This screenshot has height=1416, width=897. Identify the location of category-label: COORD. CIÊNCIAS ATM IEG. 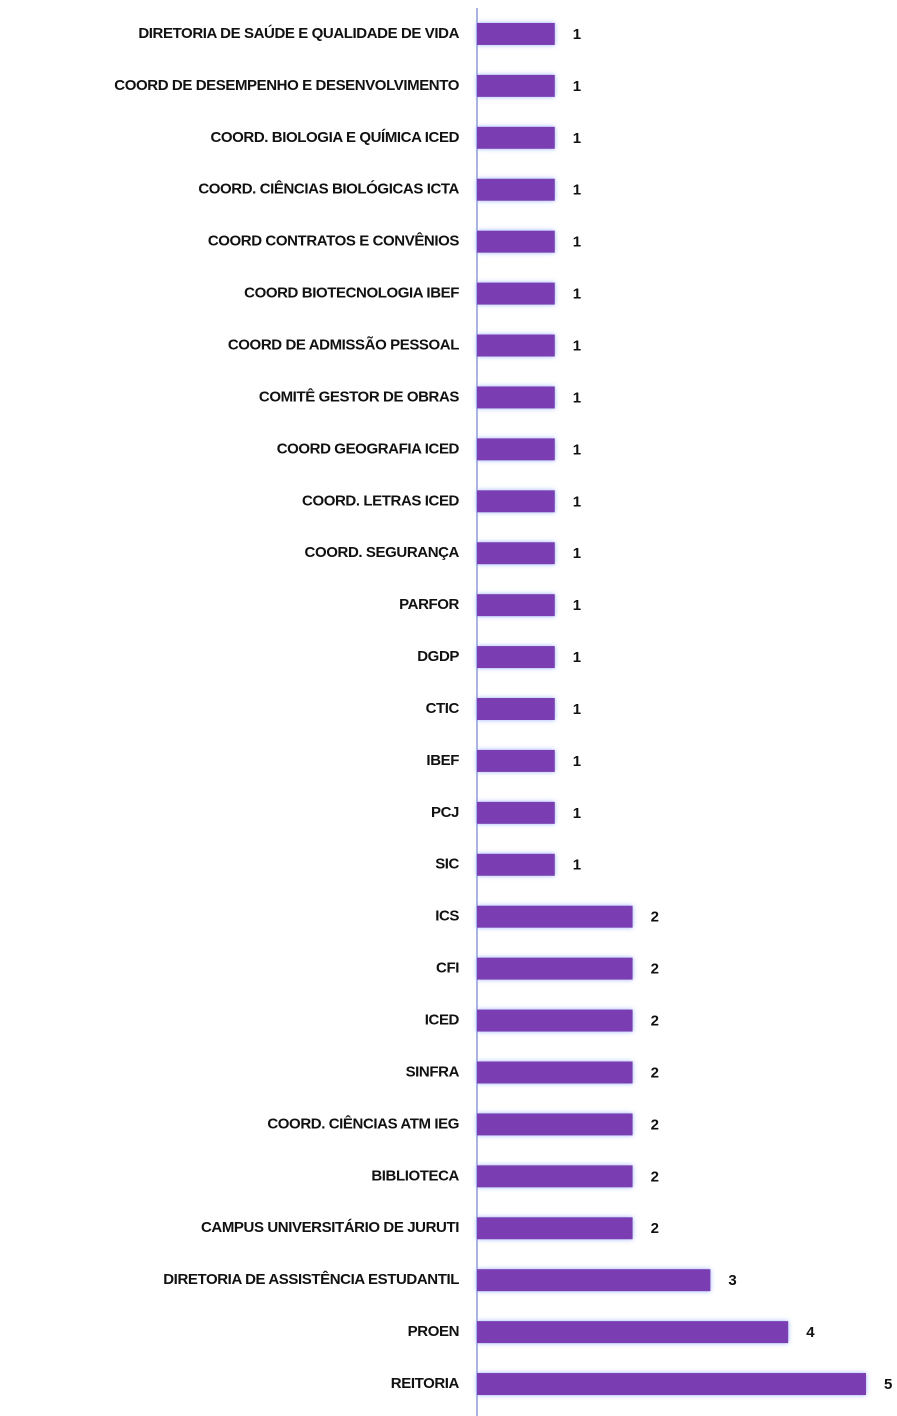
(363, 1123).